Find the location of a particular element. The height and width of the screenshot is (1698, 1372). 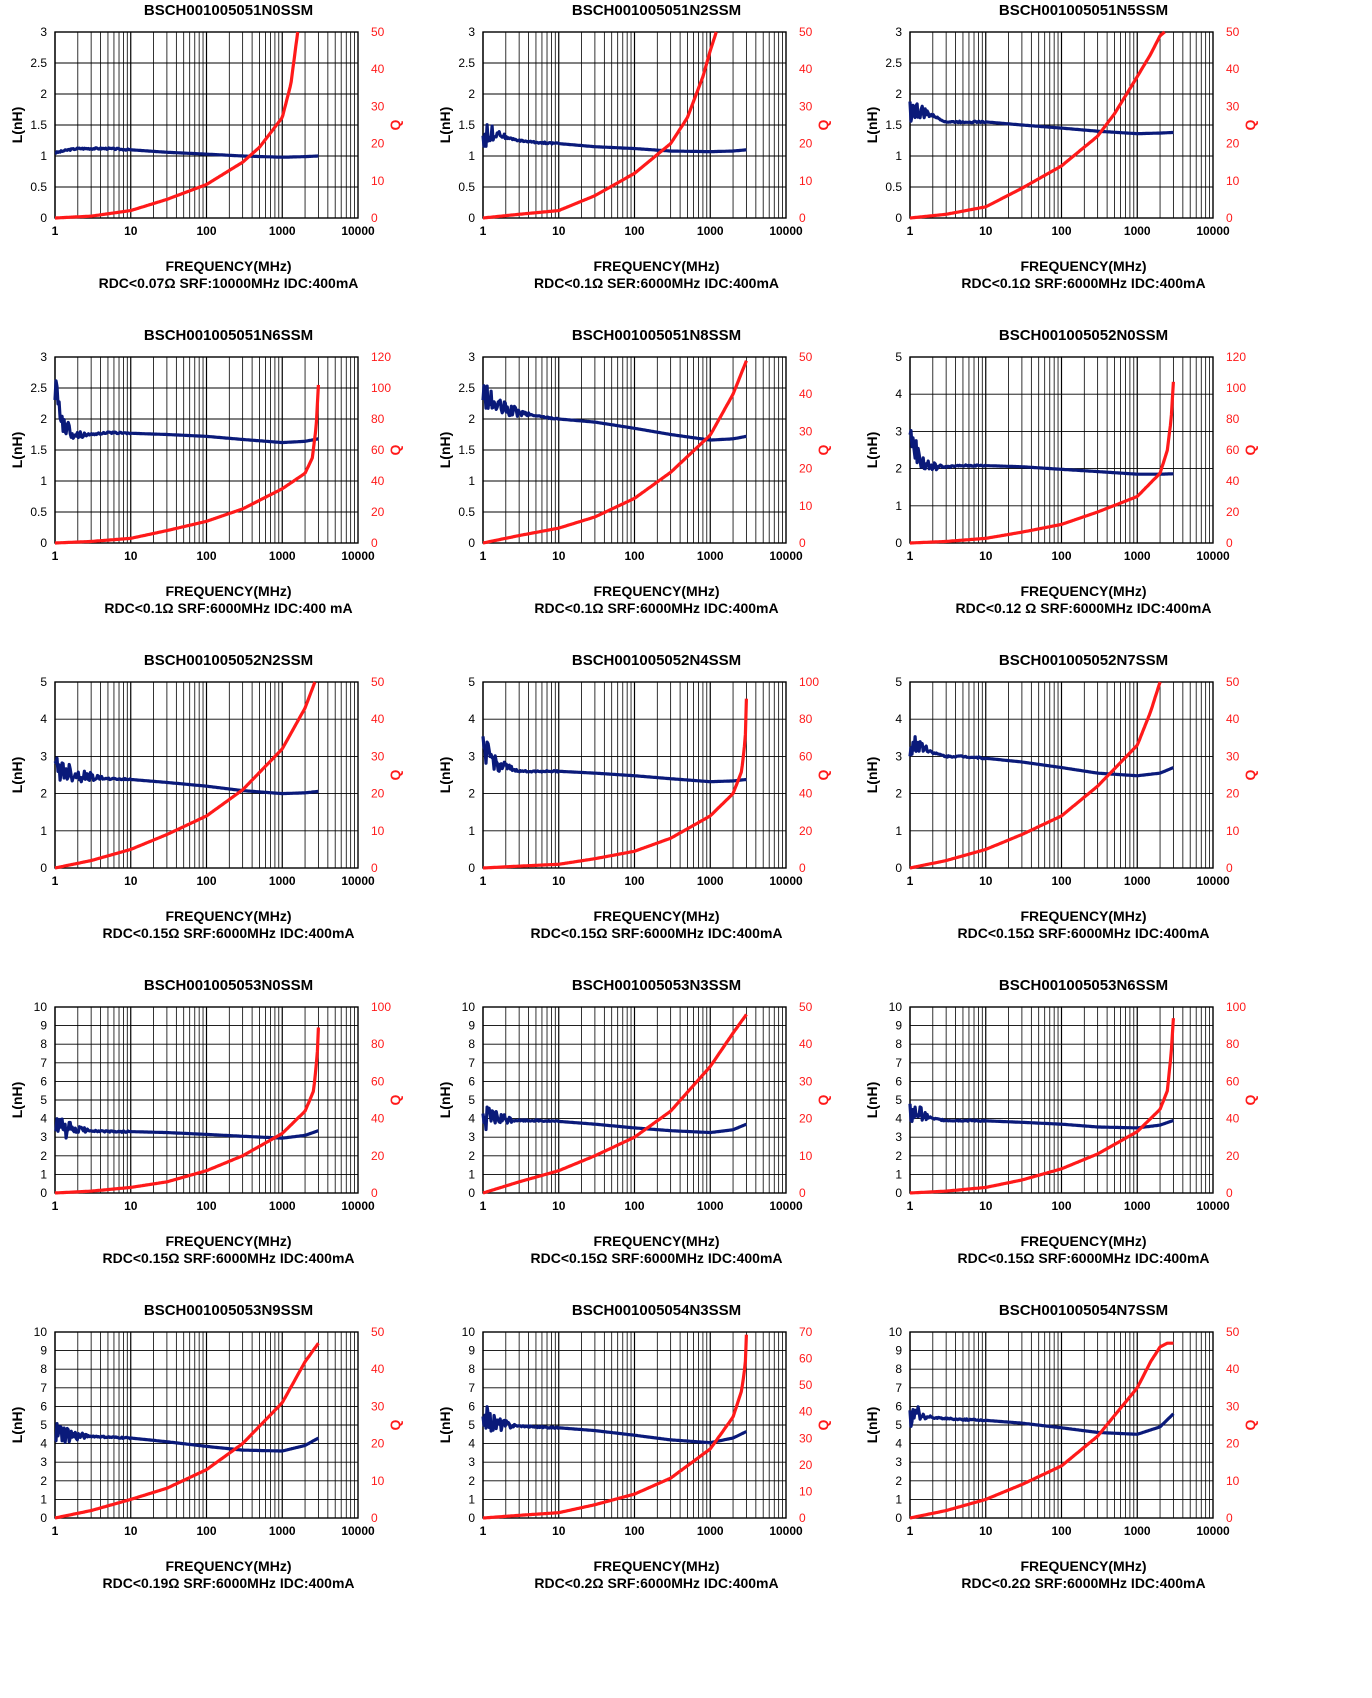

chart-title: BSCH001005053N3SSM is located at coordinates (656, 985).